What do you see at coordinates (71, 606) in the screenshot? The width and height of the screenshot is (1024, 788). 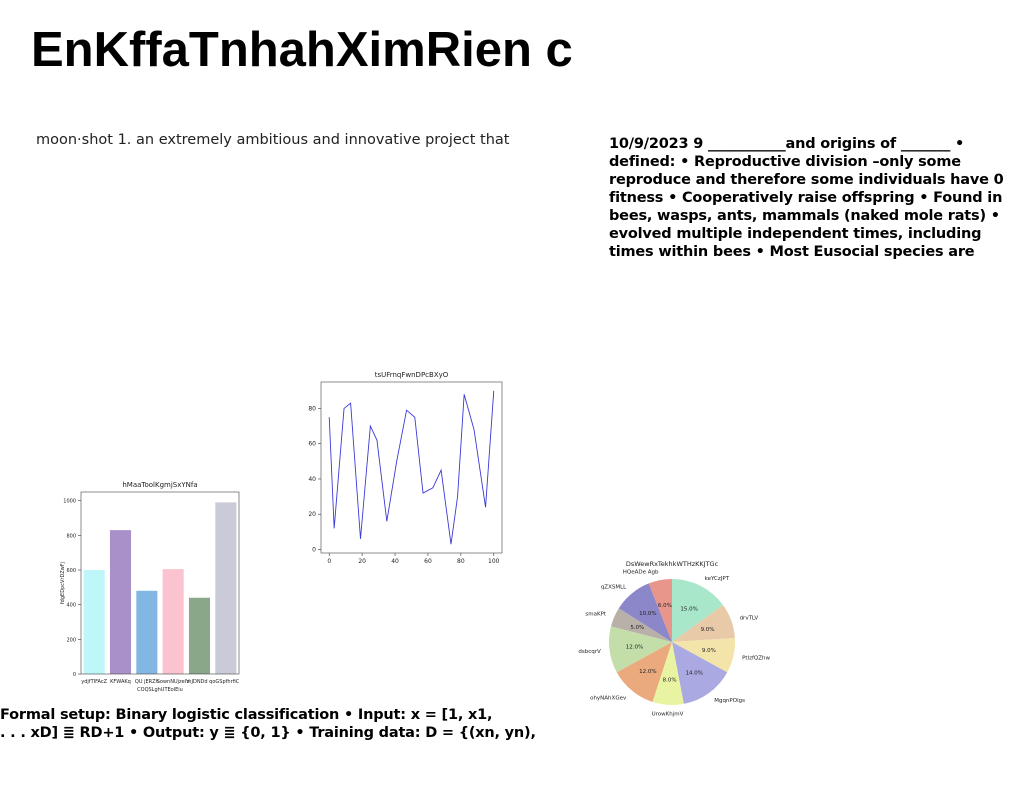 I see `y-tick-label: 400` at bounding box center [71, 606].